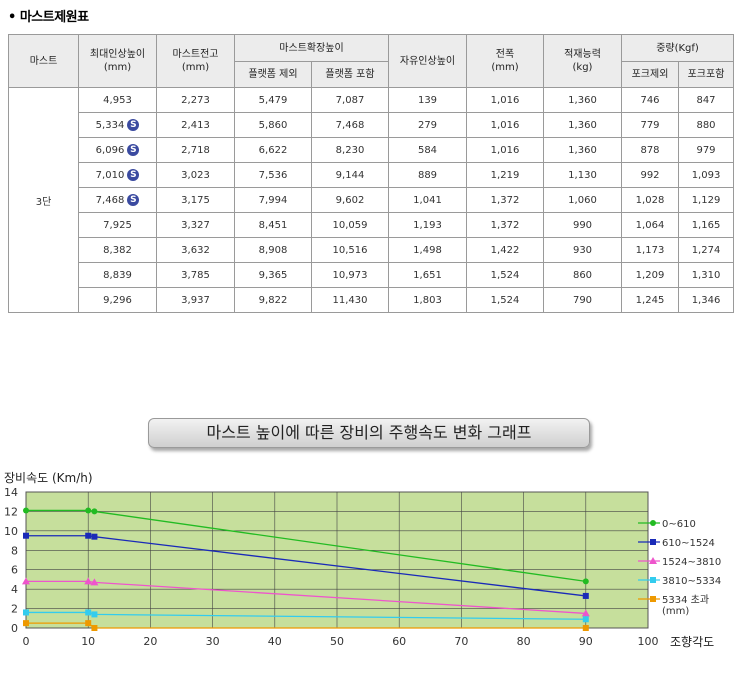  What do you see at coordinates (350, 225) in the screenshot?
I see `ext-with-cell: 10,059` at bounding box center [350, 225].